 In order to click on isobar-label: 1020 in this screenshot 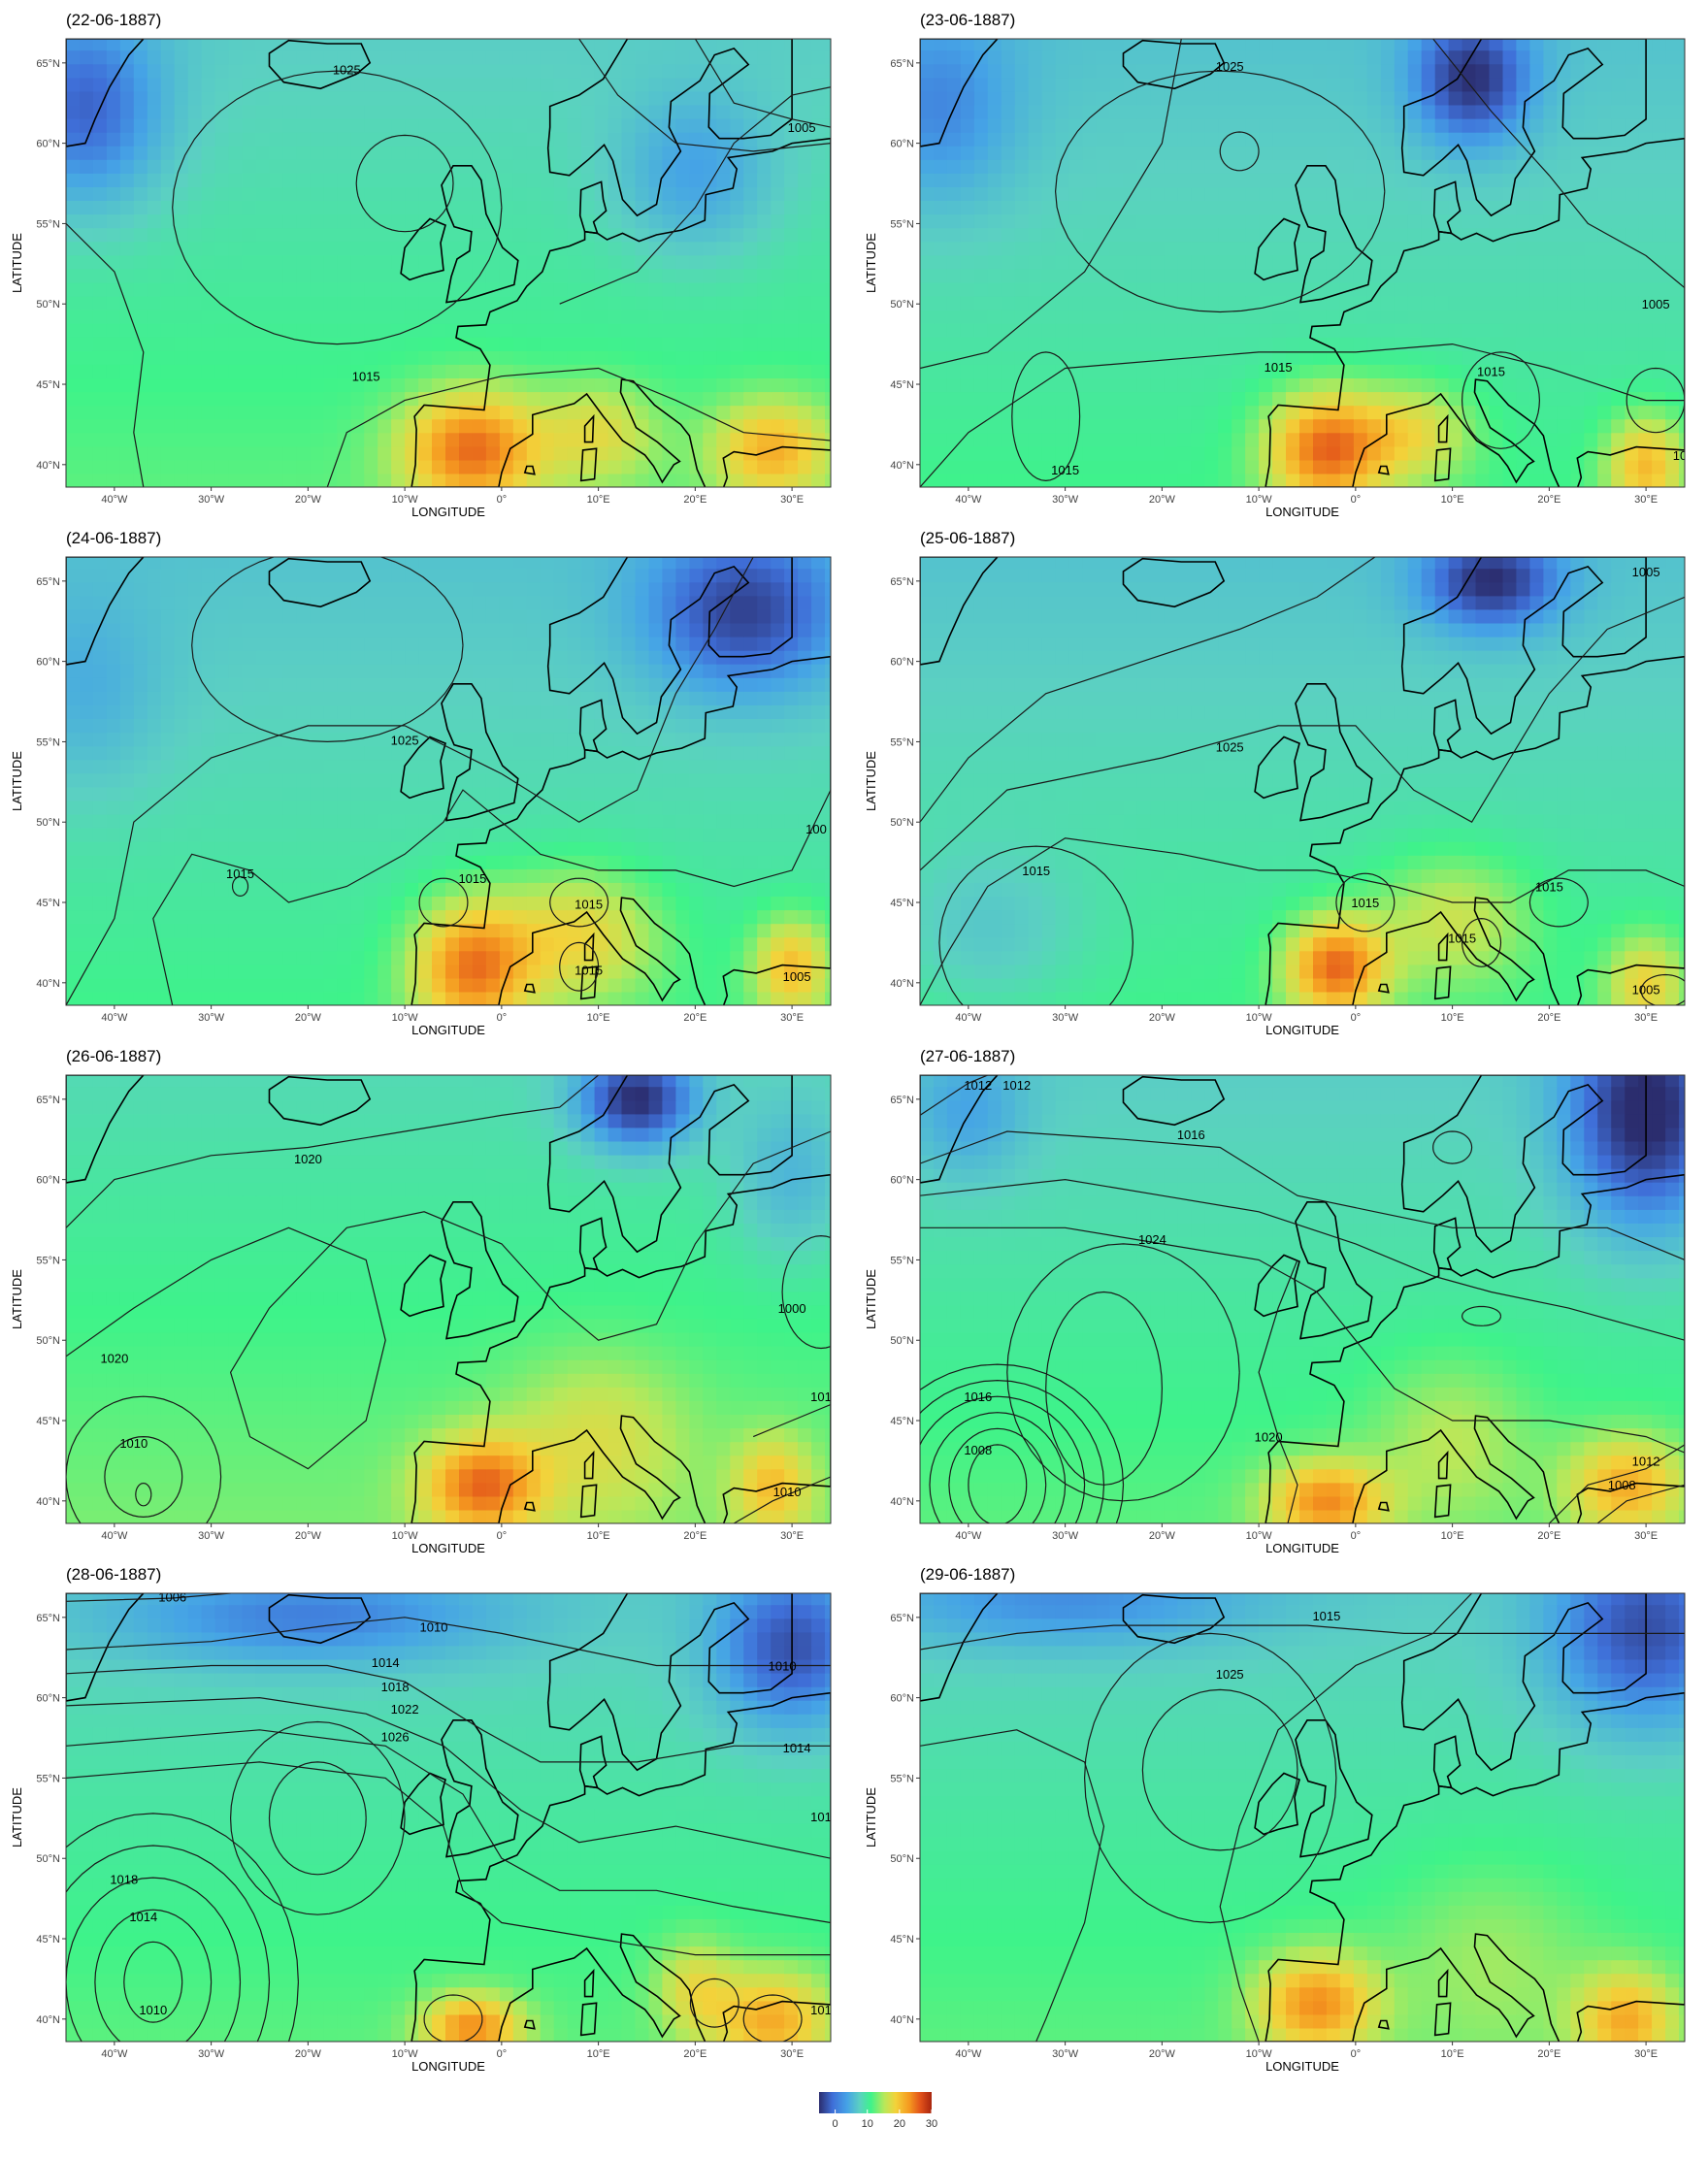, I will do `click(1269, 1437)`.